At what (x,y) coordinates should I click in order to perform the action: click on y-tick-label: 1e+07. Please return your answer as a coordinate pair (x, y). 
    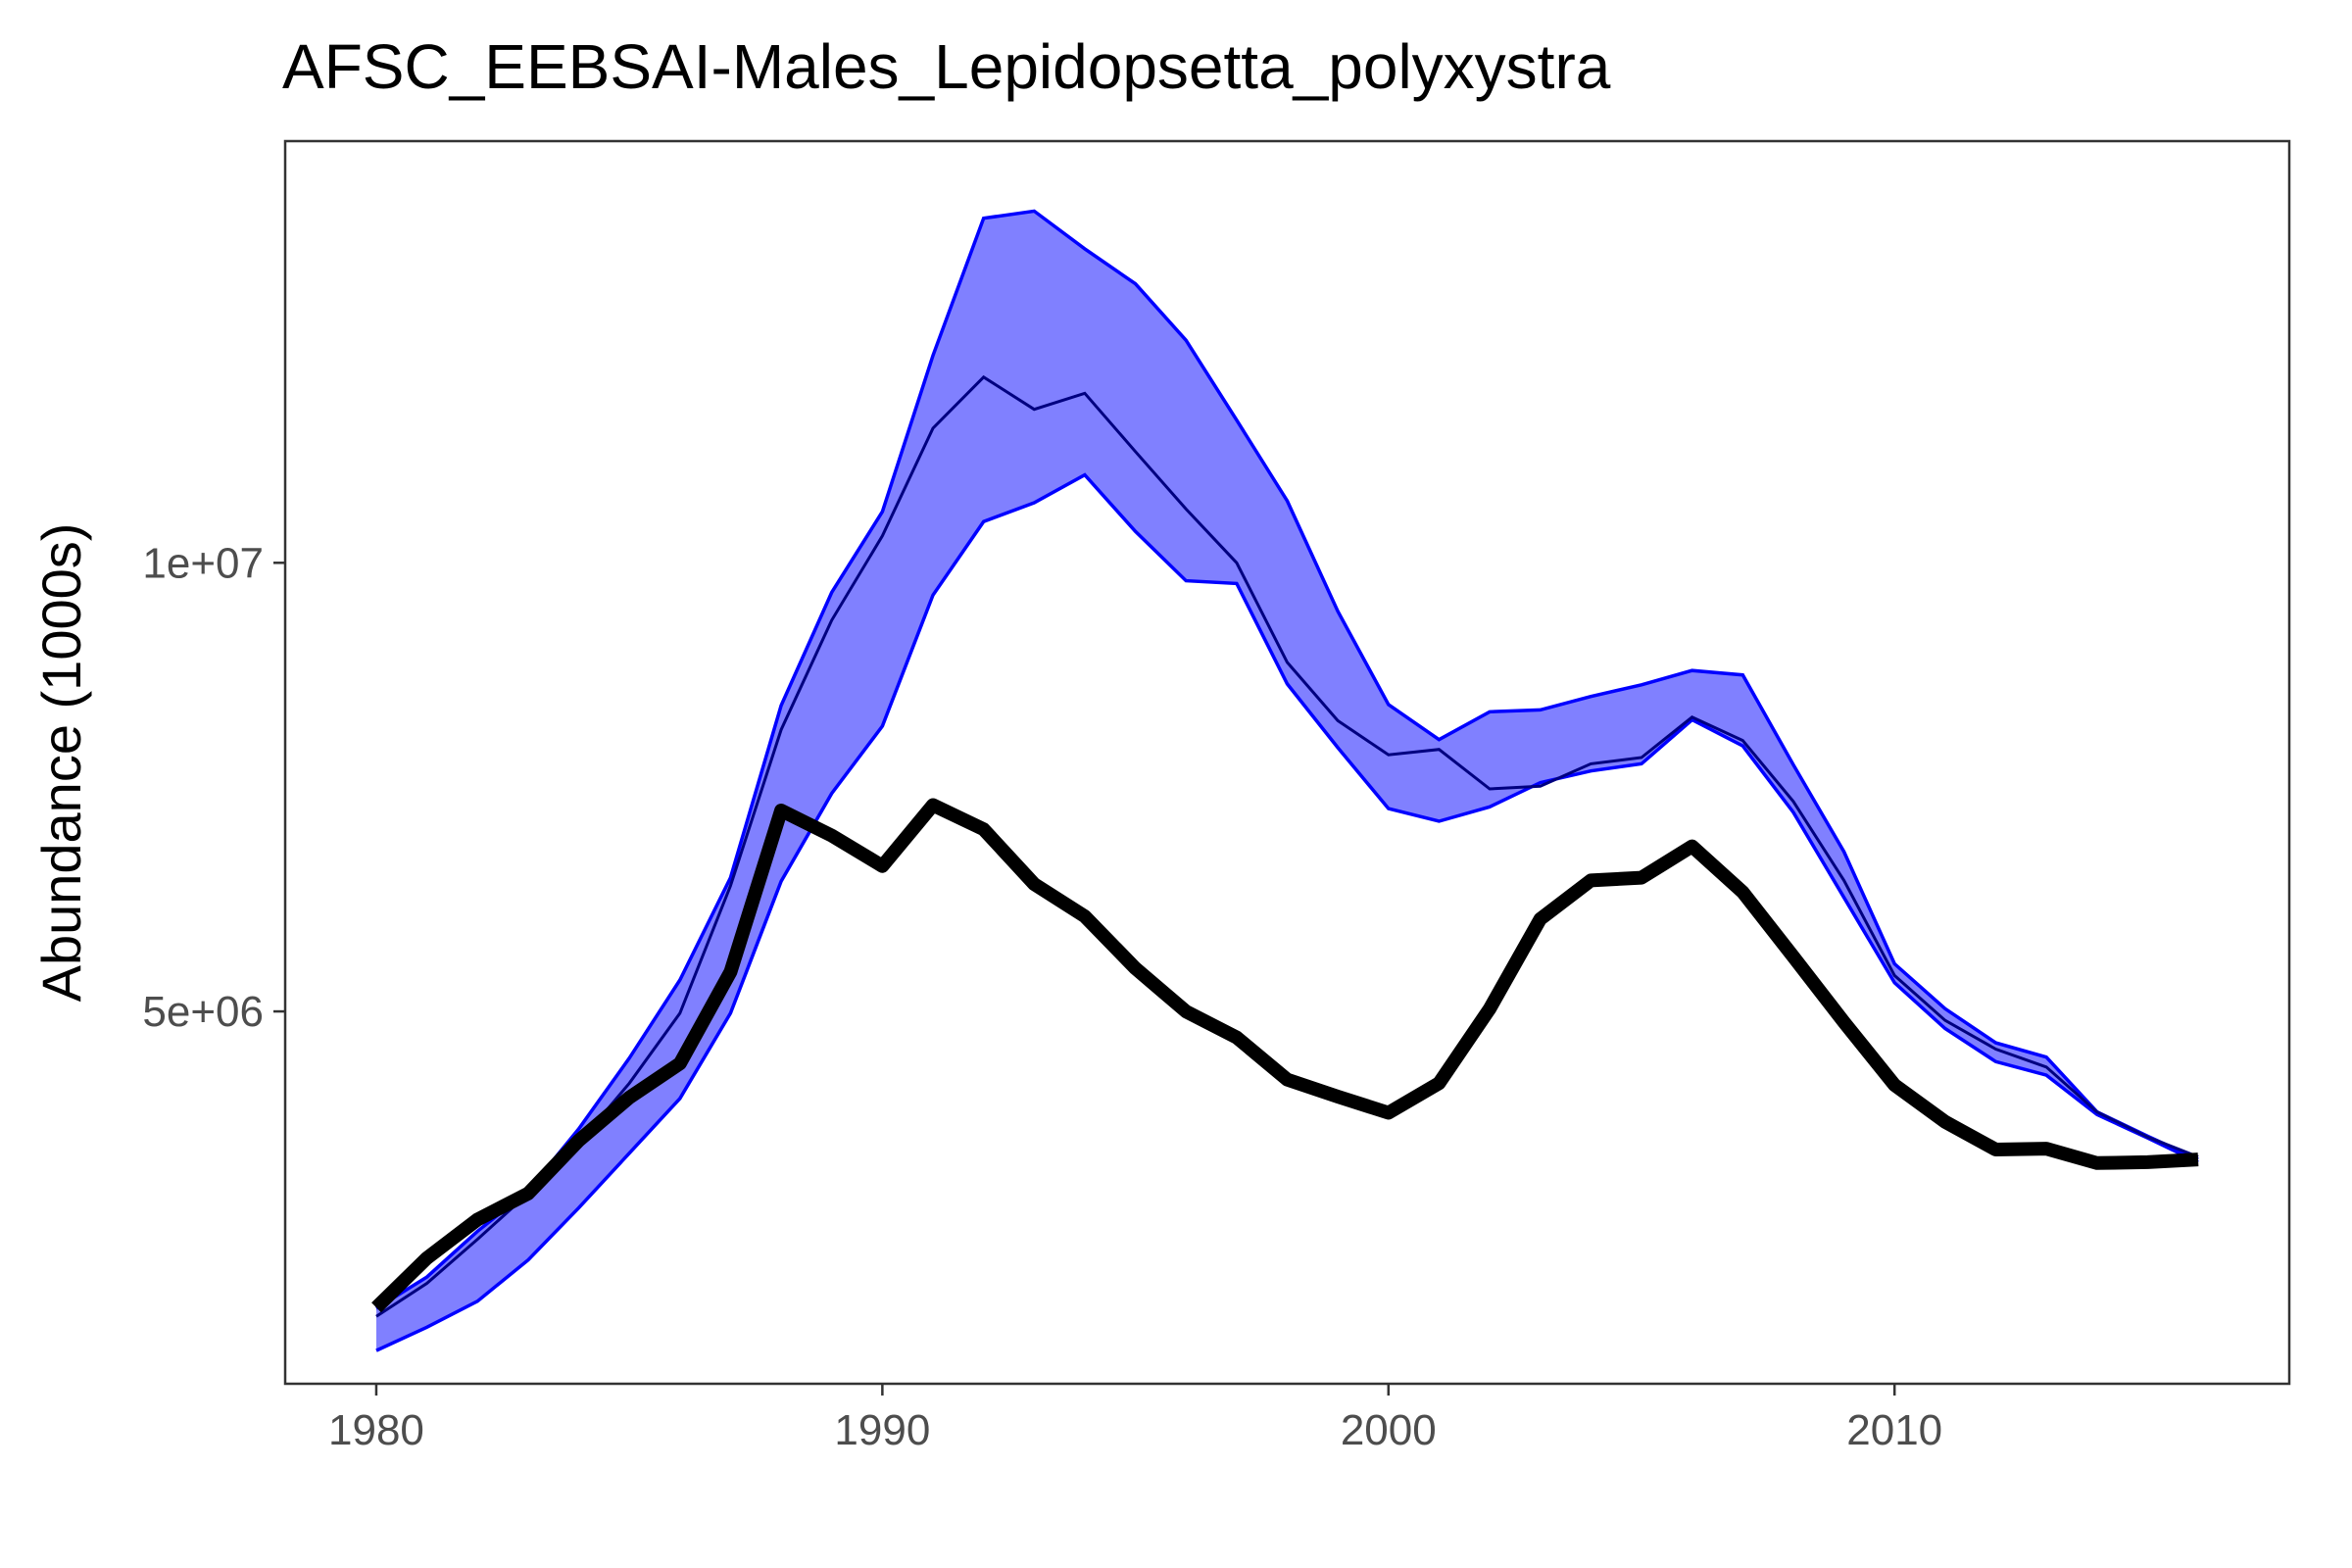
    Looking at the image, I should click on (203, 563).